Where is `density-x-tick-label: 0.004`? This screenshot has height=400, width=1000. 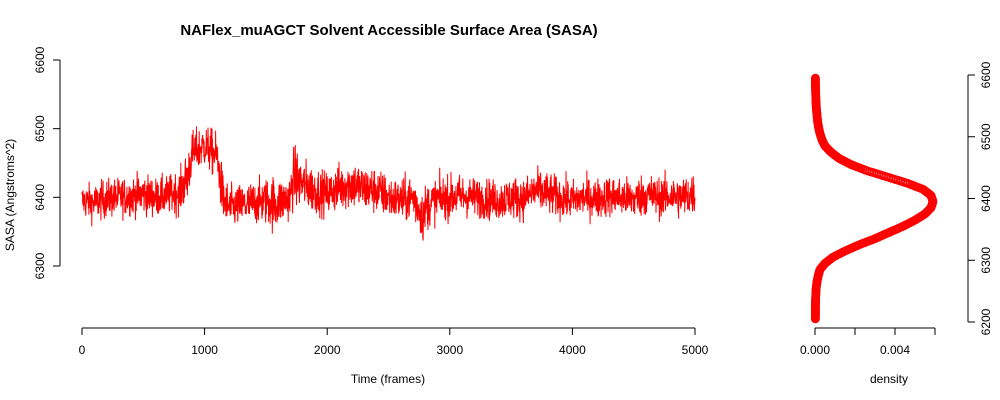
density-x-tick-label: 0.004 is located at coordinates (895, 350).